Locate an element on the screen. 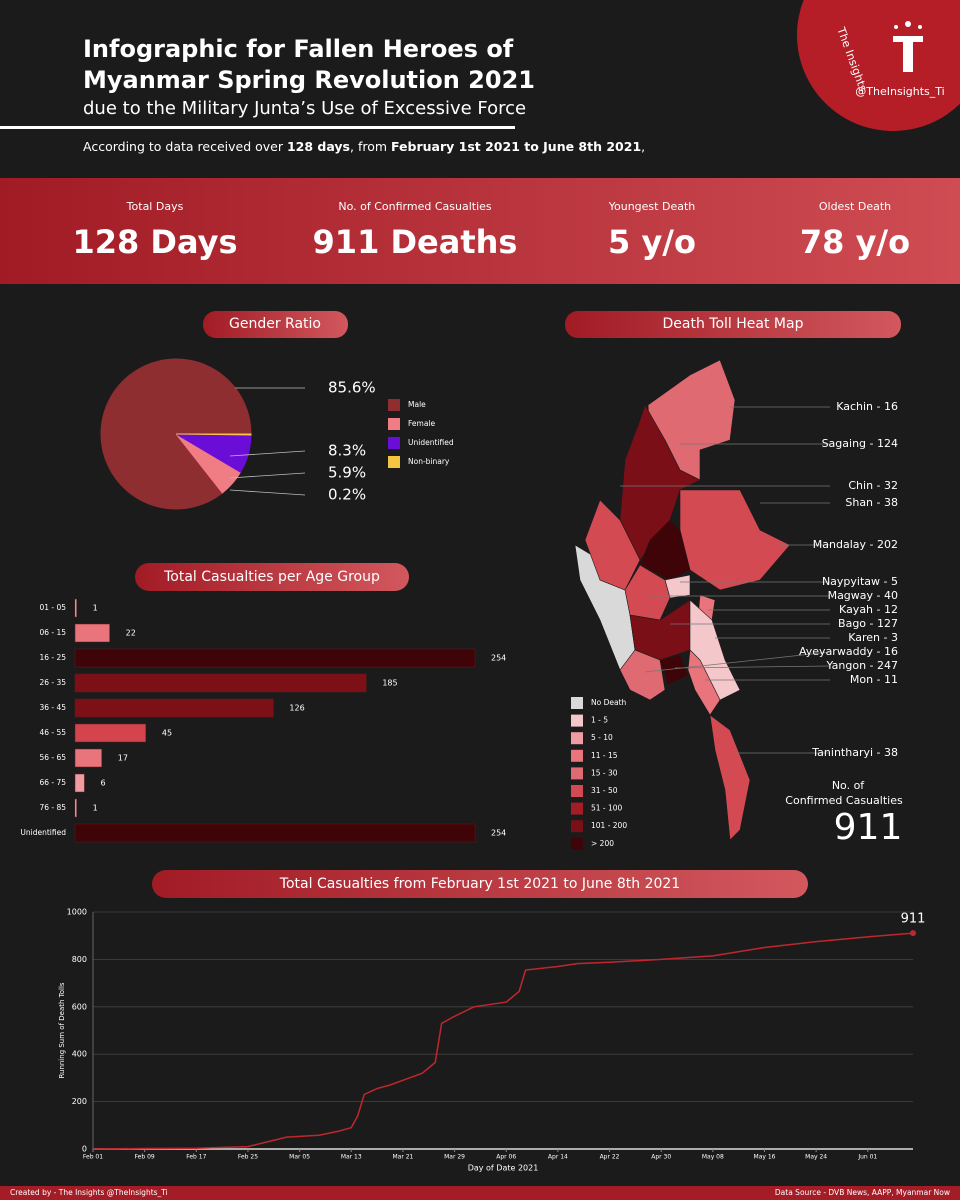 Image resolution: width=960 pixels, height=1200 pixels. y-tick-label: 0 is located at coordinates (84, 1149).